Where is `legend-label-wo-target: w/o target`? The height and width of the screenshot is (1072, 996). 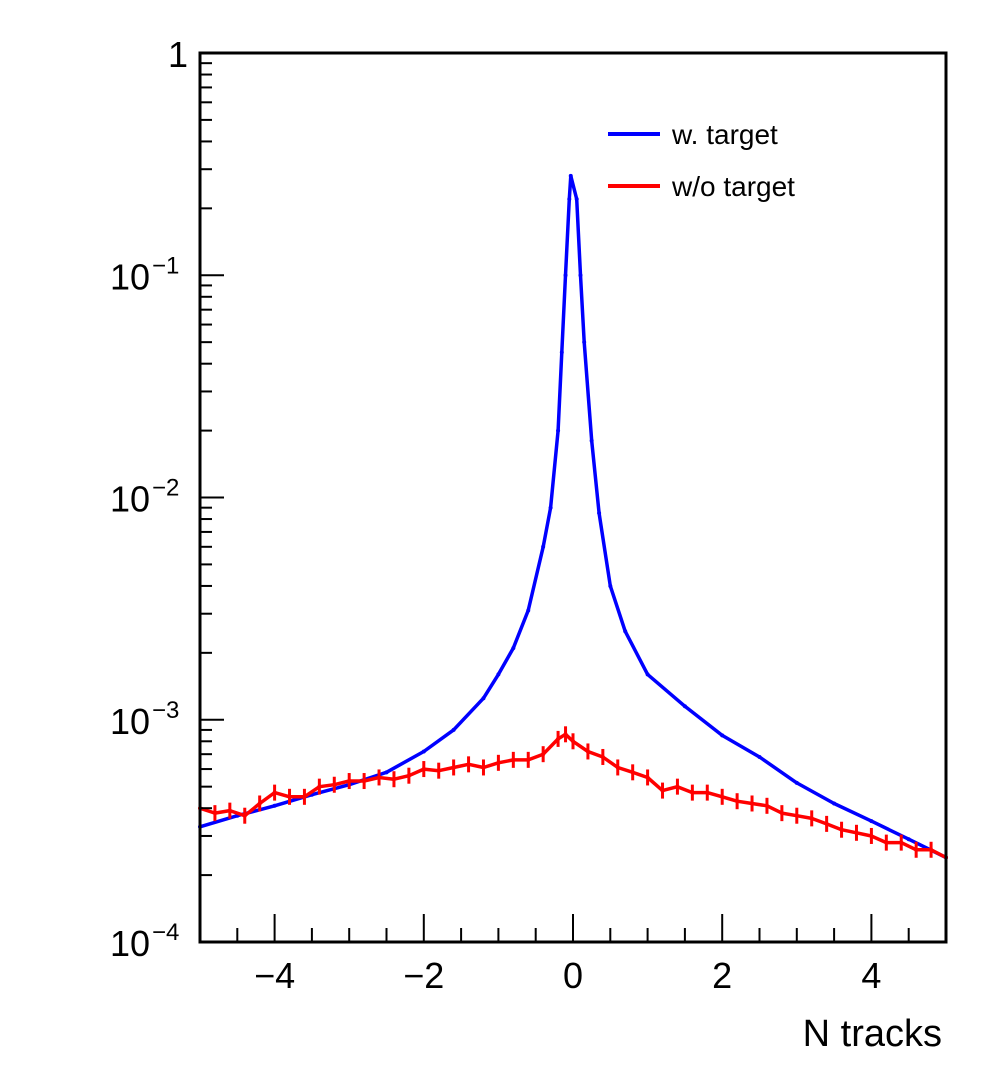
legend-label-wo-target: w/o target is located at coordinates (733, 186).